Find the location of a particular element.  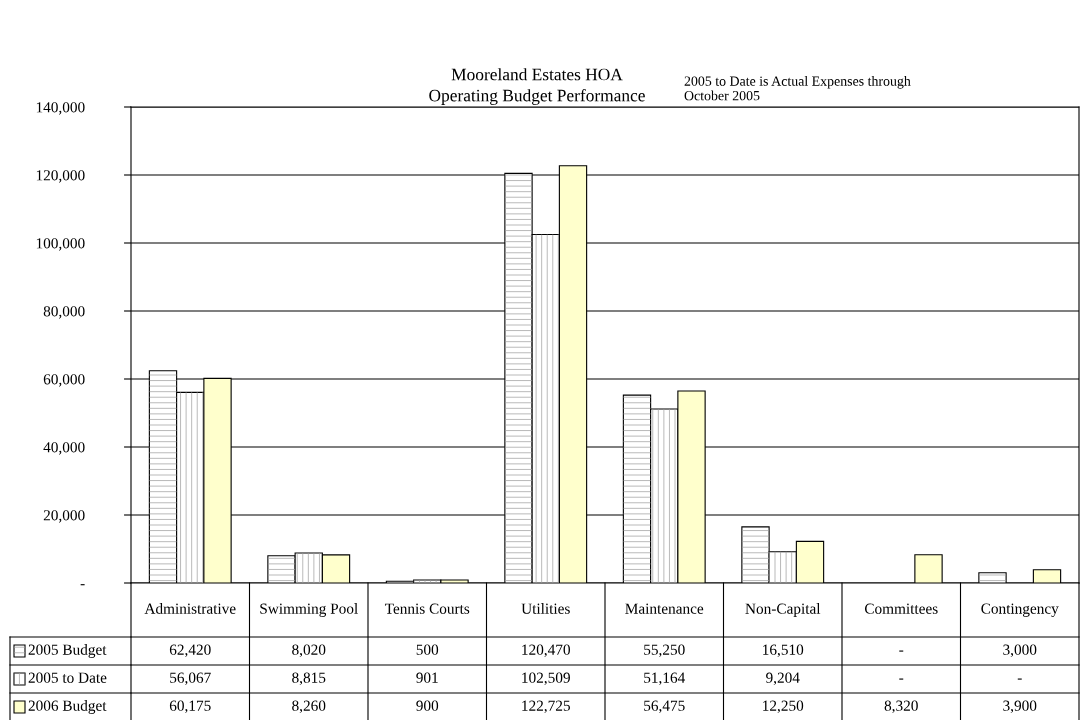

x-tick-label: Contingency is located at coordinates (1020, 610).